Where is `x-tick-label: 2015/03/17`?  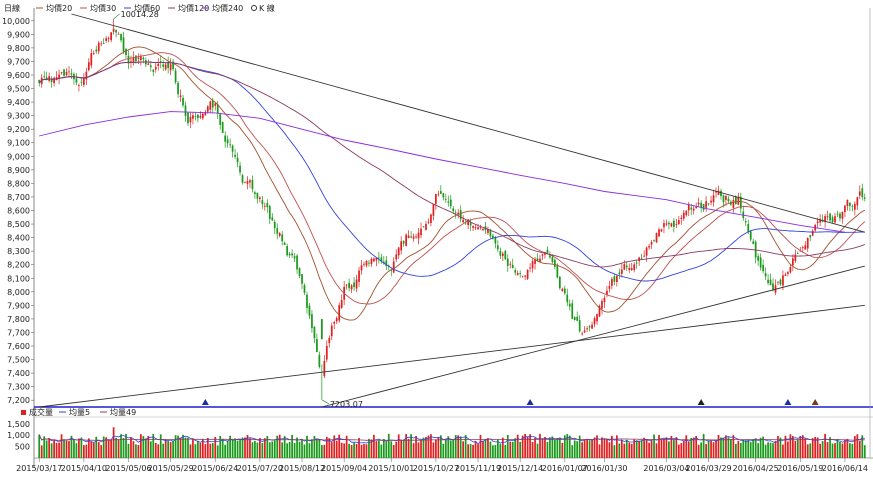
x-tick-label: 2015/03/17 is located at coordinates (39, 468).